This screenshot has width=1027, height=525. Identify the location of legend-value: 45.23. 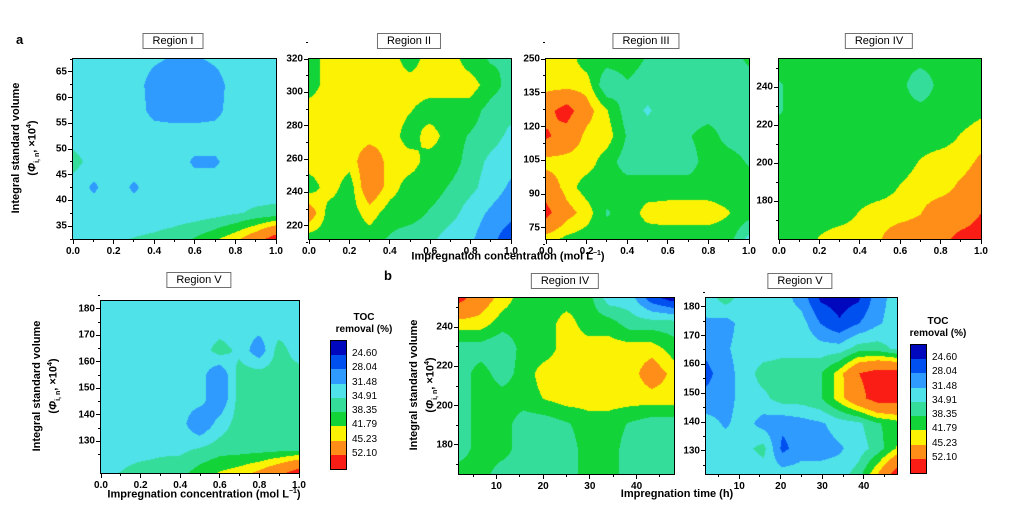
(365, 439).